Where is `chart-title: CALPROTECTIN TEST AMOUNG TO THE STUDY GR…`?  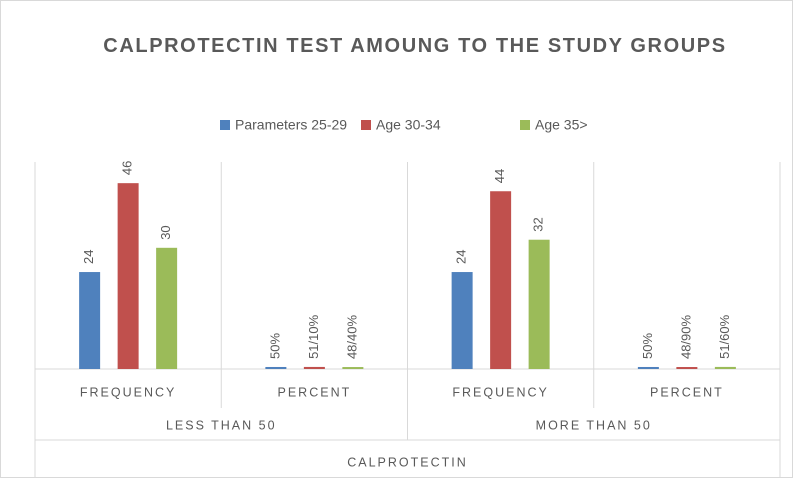
chart-title: CALPROTECTIN TEST AMOUNG TO THE STUDY GR… is located at coordinates (415, 46).